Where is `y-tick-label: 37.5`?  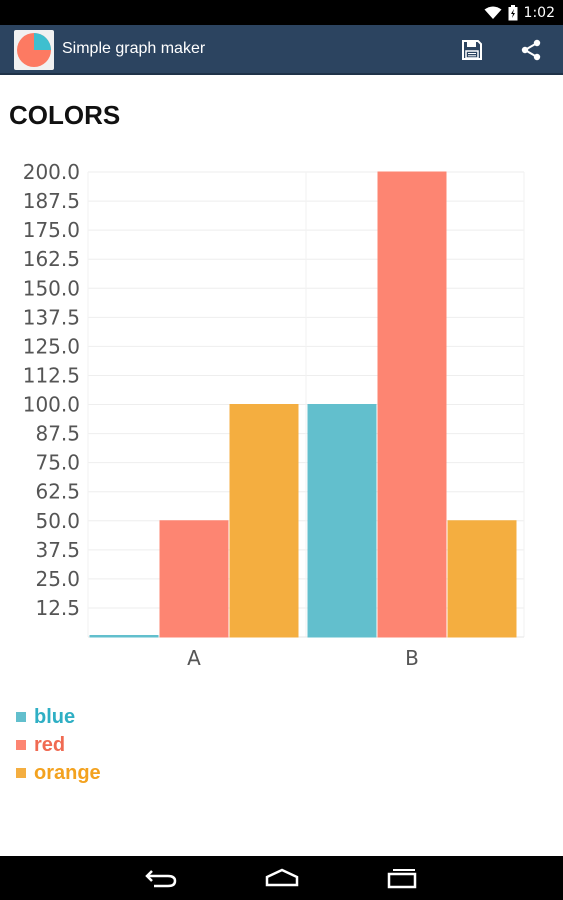
y-tick-label: 37.5 is located at coordinates (57, 550).